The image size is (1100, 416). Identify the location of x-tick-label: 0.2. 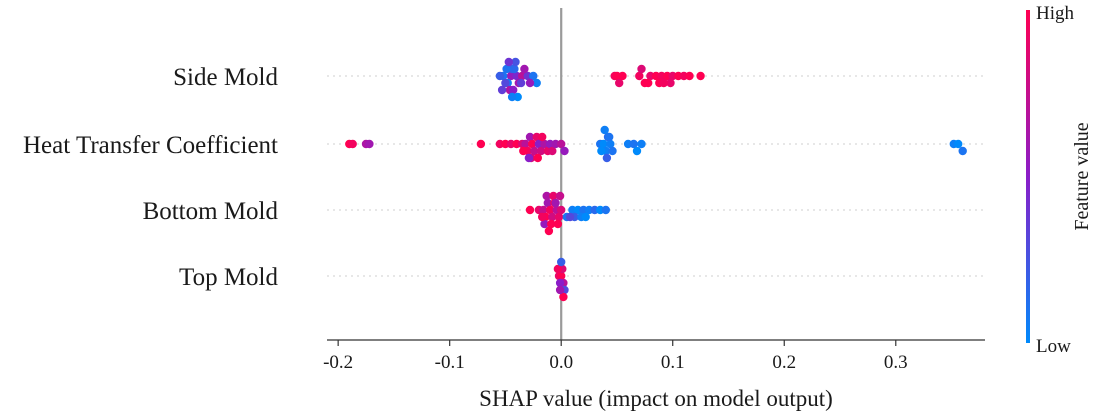
(784, 362).